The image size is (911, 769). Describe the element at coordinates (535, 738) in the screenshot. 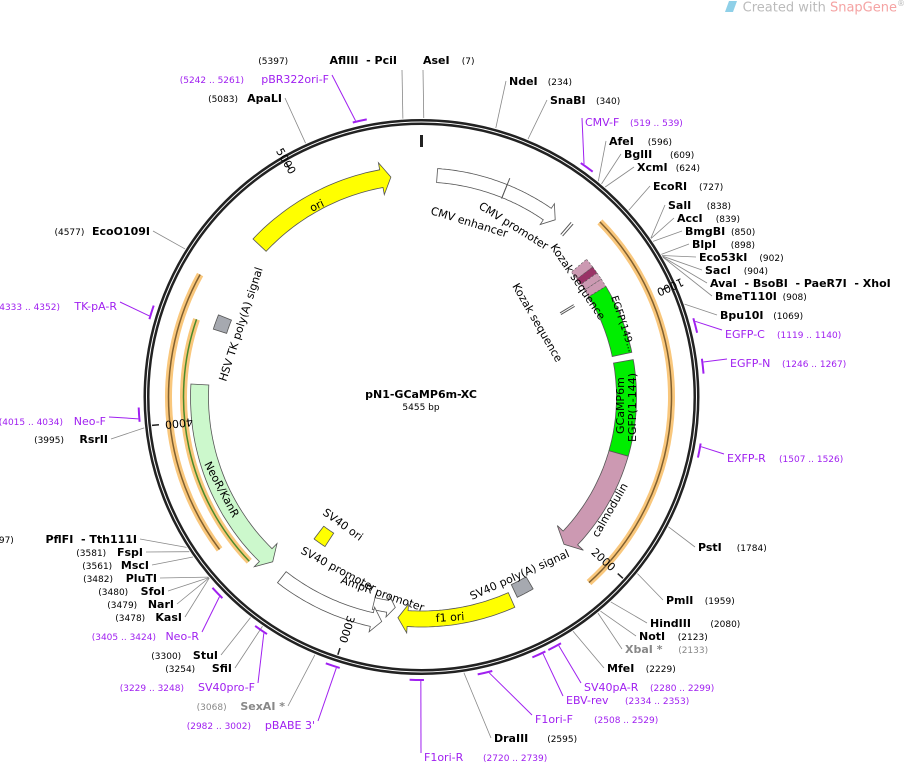

I see `site-draiii: DraIII(2595)` at that location.